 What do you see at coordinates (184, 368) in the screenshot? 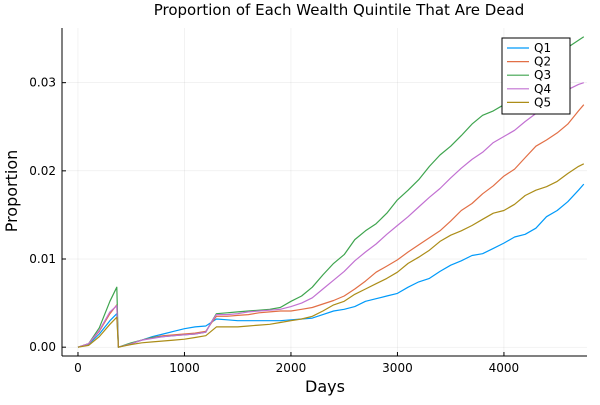
I see `x-tick-label: 1000` at bounding box center [184, 368].